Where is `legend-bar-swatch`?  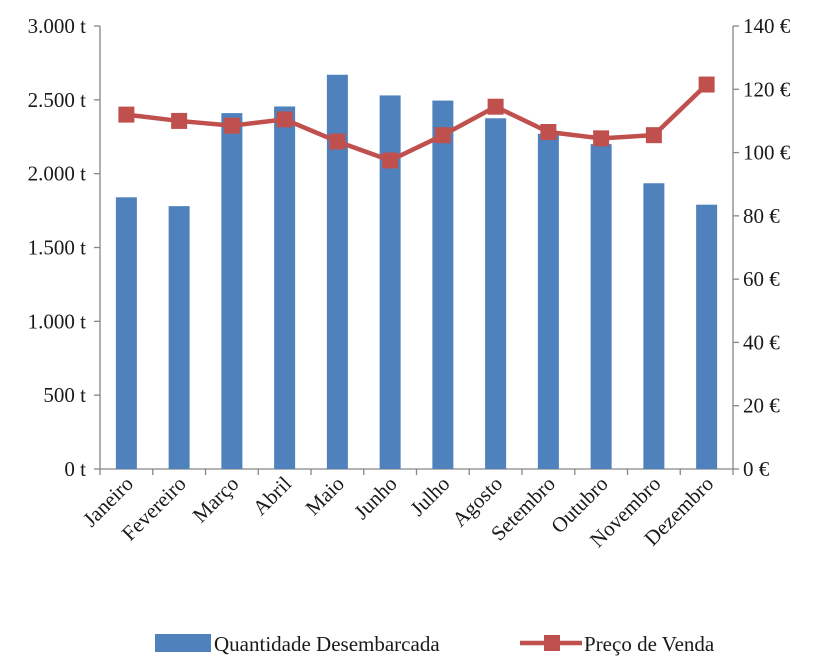
legend-bar-swatch is located at coordinates (183, 643).